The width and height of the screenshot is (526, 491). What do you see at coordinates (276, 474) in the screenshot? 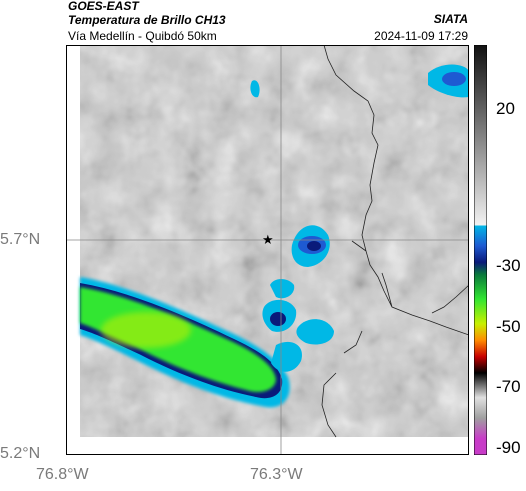
I see `lon-tick-label: 76.3°W` at bounding box center [276, 474].